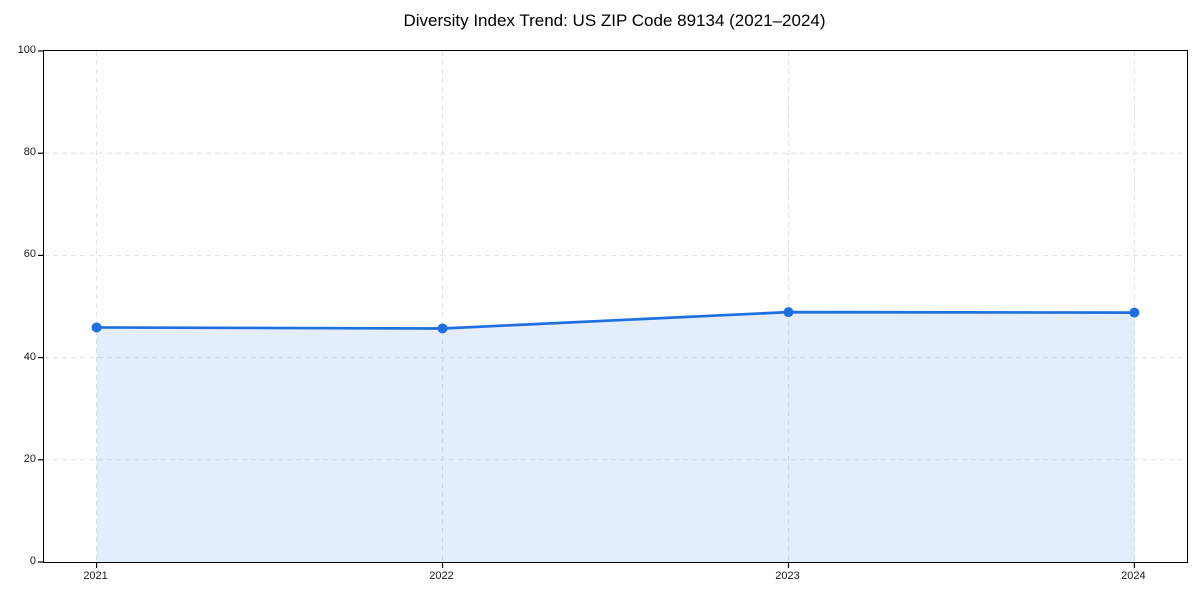 This screenshot has height=600, width=1200. I want to click on y-tick-label: 100, so click(26, 50).